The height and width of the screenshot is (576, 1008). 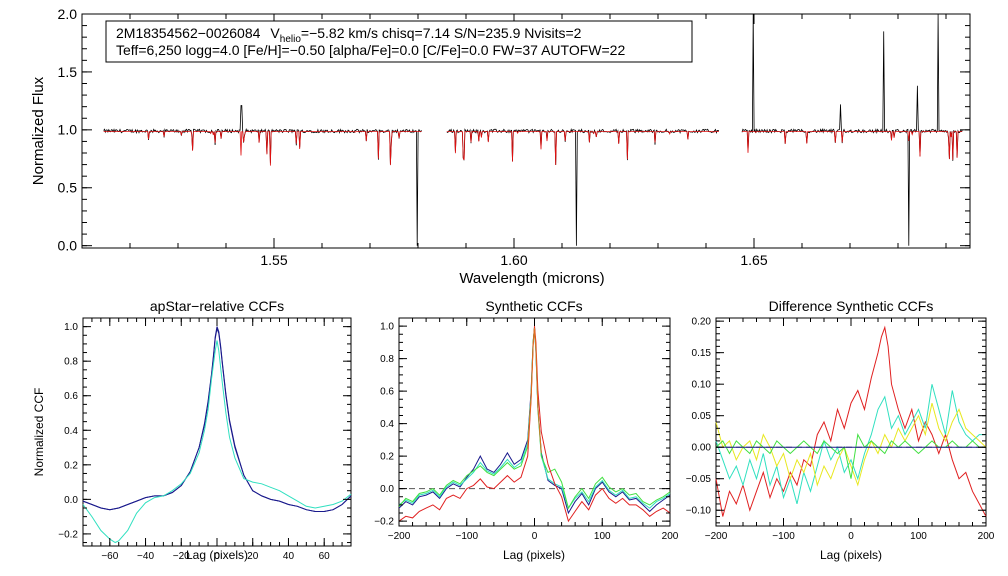 I want to click on apstar-ccf-series, so click(x=217, y=435).